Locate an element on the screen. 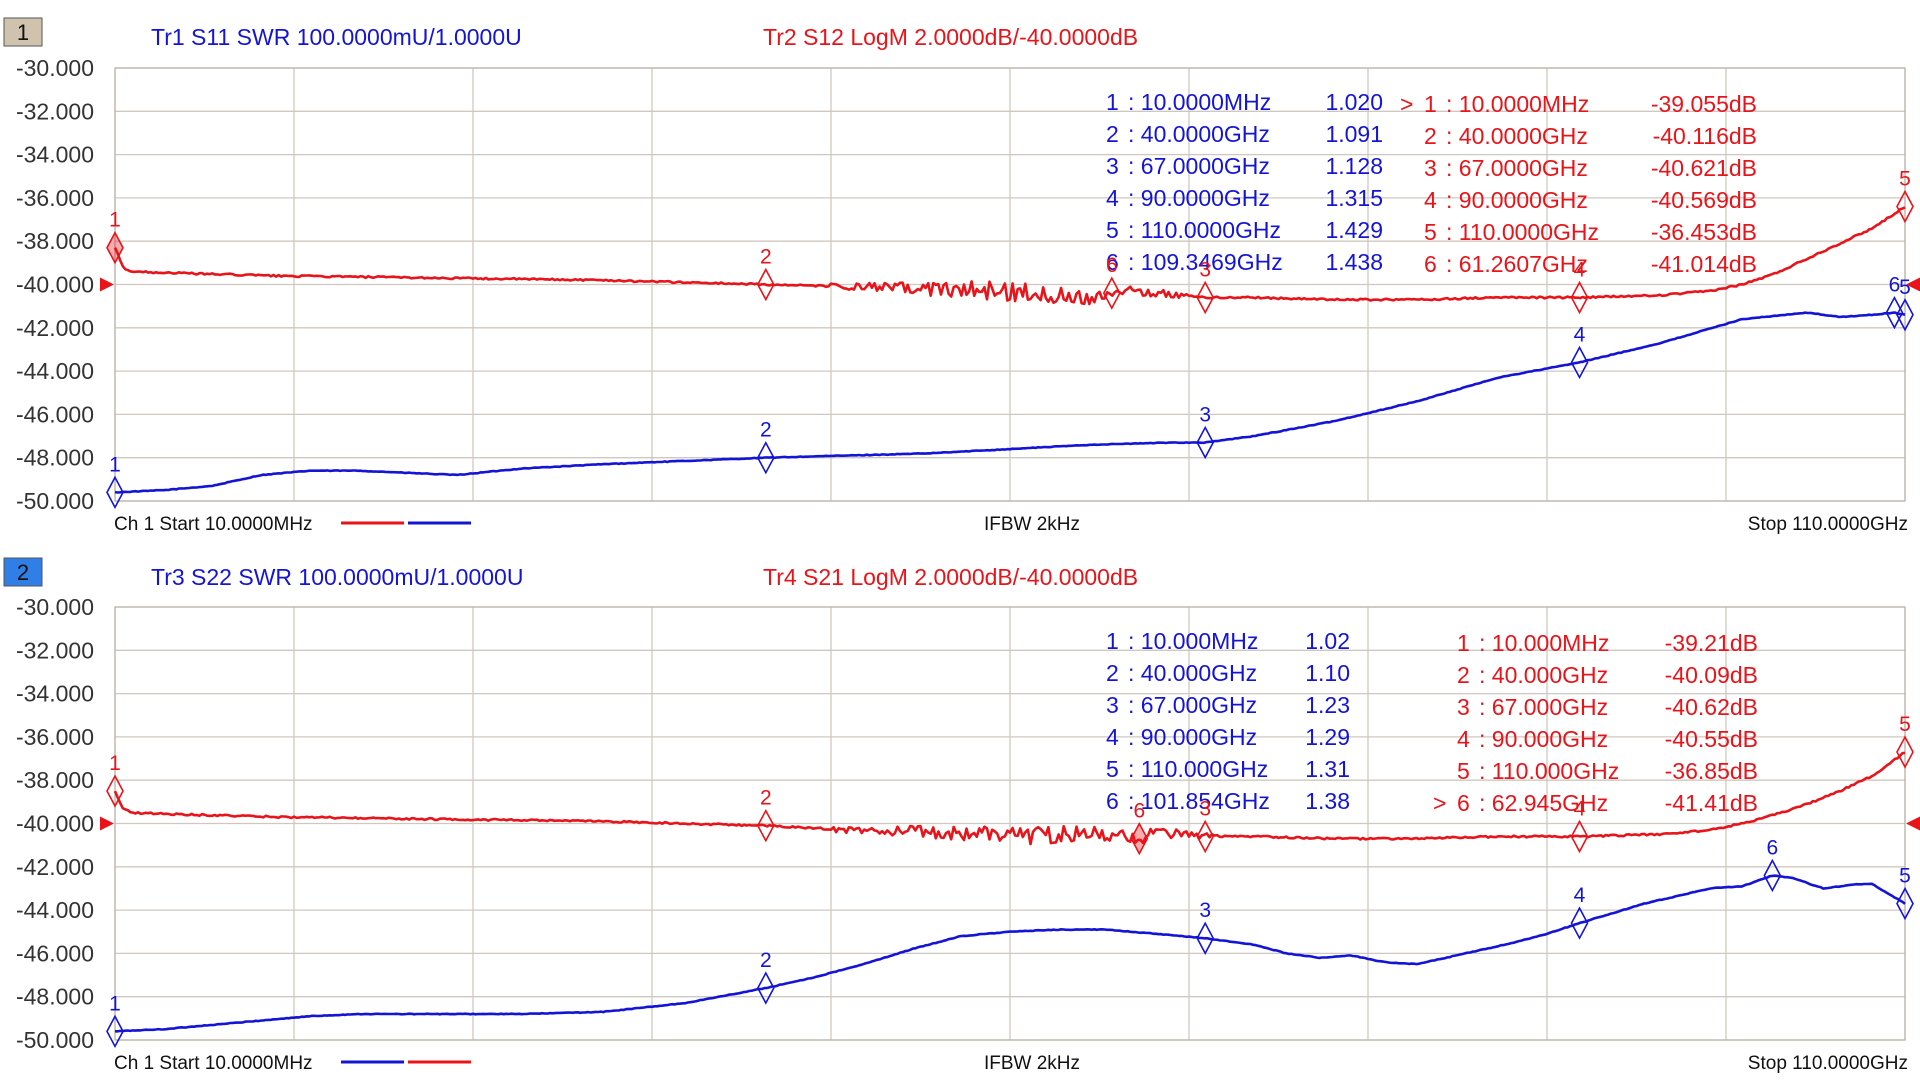 The image size is (1920, 1080). marker-readout-value: -39.21dB is located at coordinates (1711, 643).